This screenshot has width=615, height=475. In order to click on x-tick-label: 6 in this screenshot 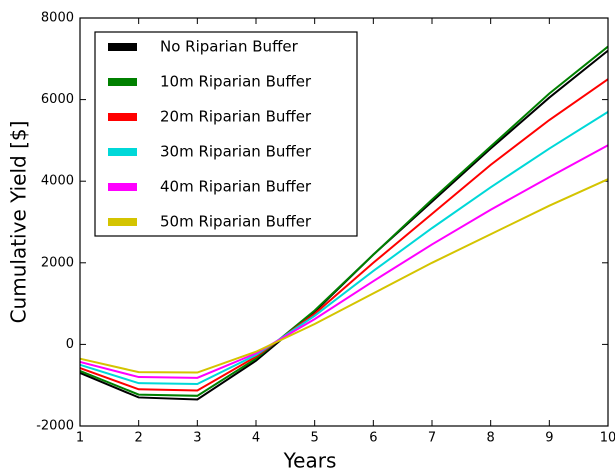, I will do `click(373, 438)`.